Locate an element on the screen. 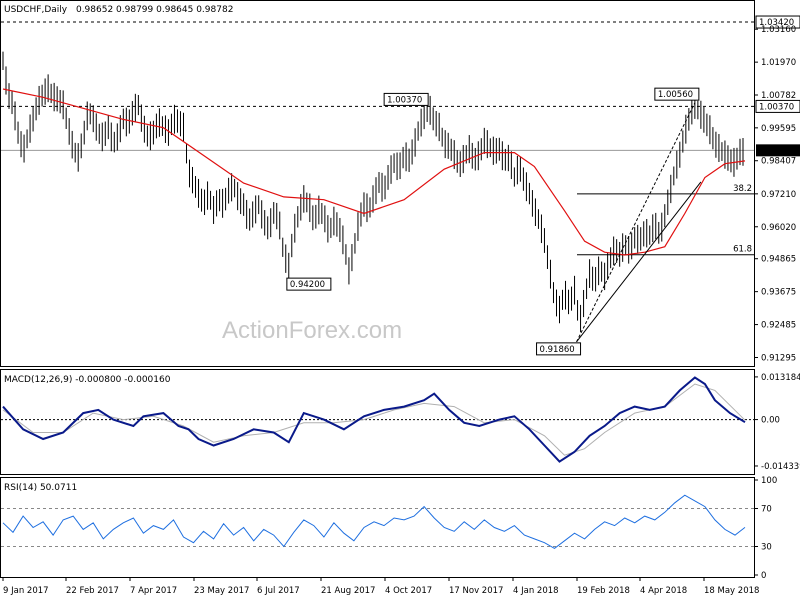 The height and width of the screenshot is (600, 800). rsi-line is located at coordinates (374, 521).